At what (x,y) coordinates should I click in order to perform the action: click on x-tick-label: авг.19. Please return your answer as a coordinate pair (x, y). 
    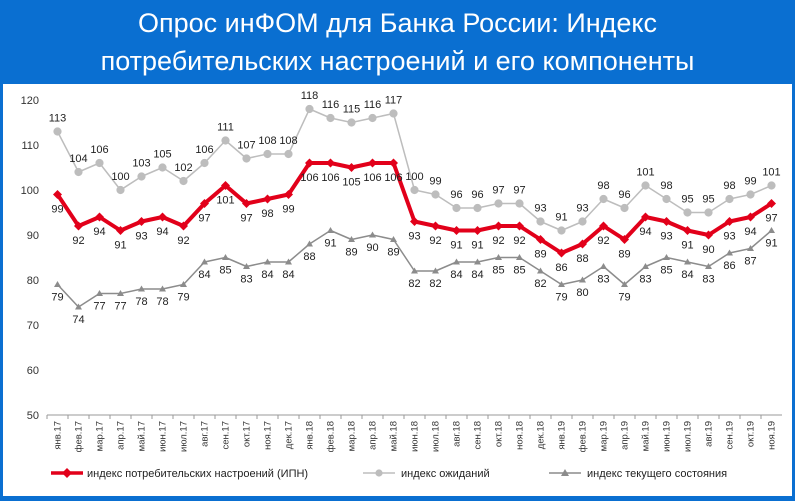
    Looking at the image, I should click on (709, 434).